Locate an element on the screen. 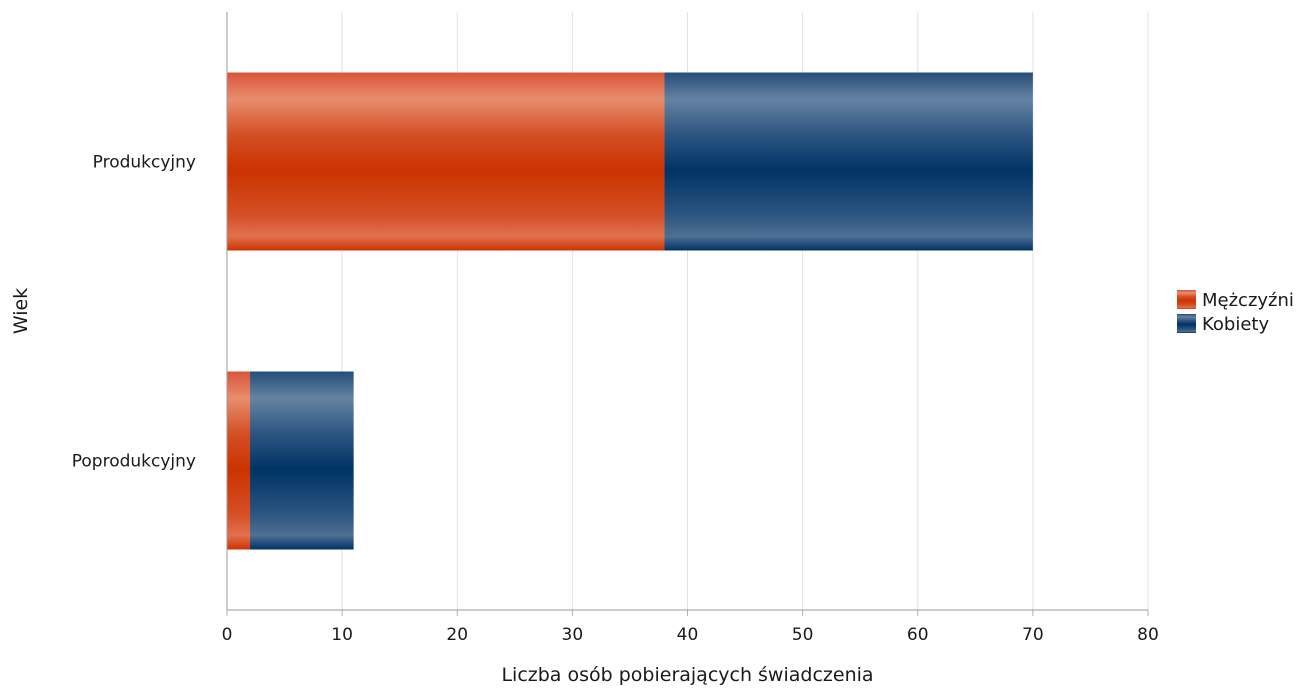 The height and width of the screenshot is (690, 1311). x-tick-label: 10 is located at coordinates (342, 635).